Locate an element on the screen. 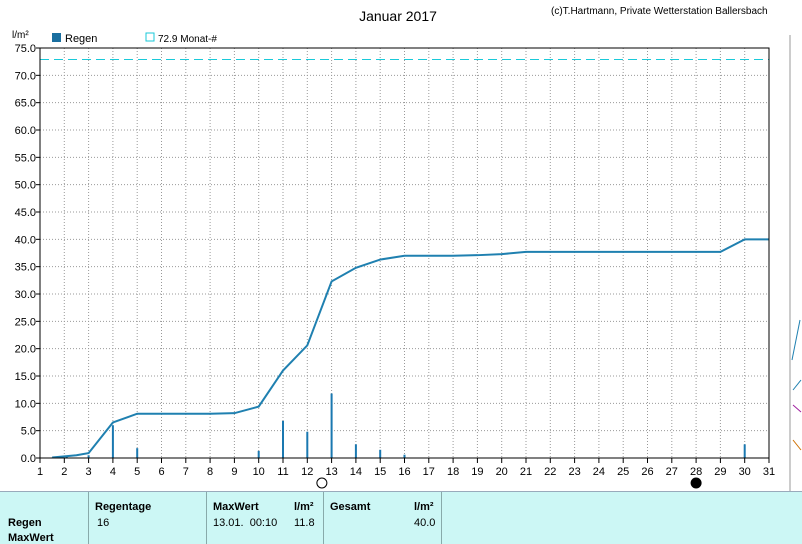 This screenshot has width=802, height=544. gesamt-unit-header: l/m² is located at coordinates (424, 507).